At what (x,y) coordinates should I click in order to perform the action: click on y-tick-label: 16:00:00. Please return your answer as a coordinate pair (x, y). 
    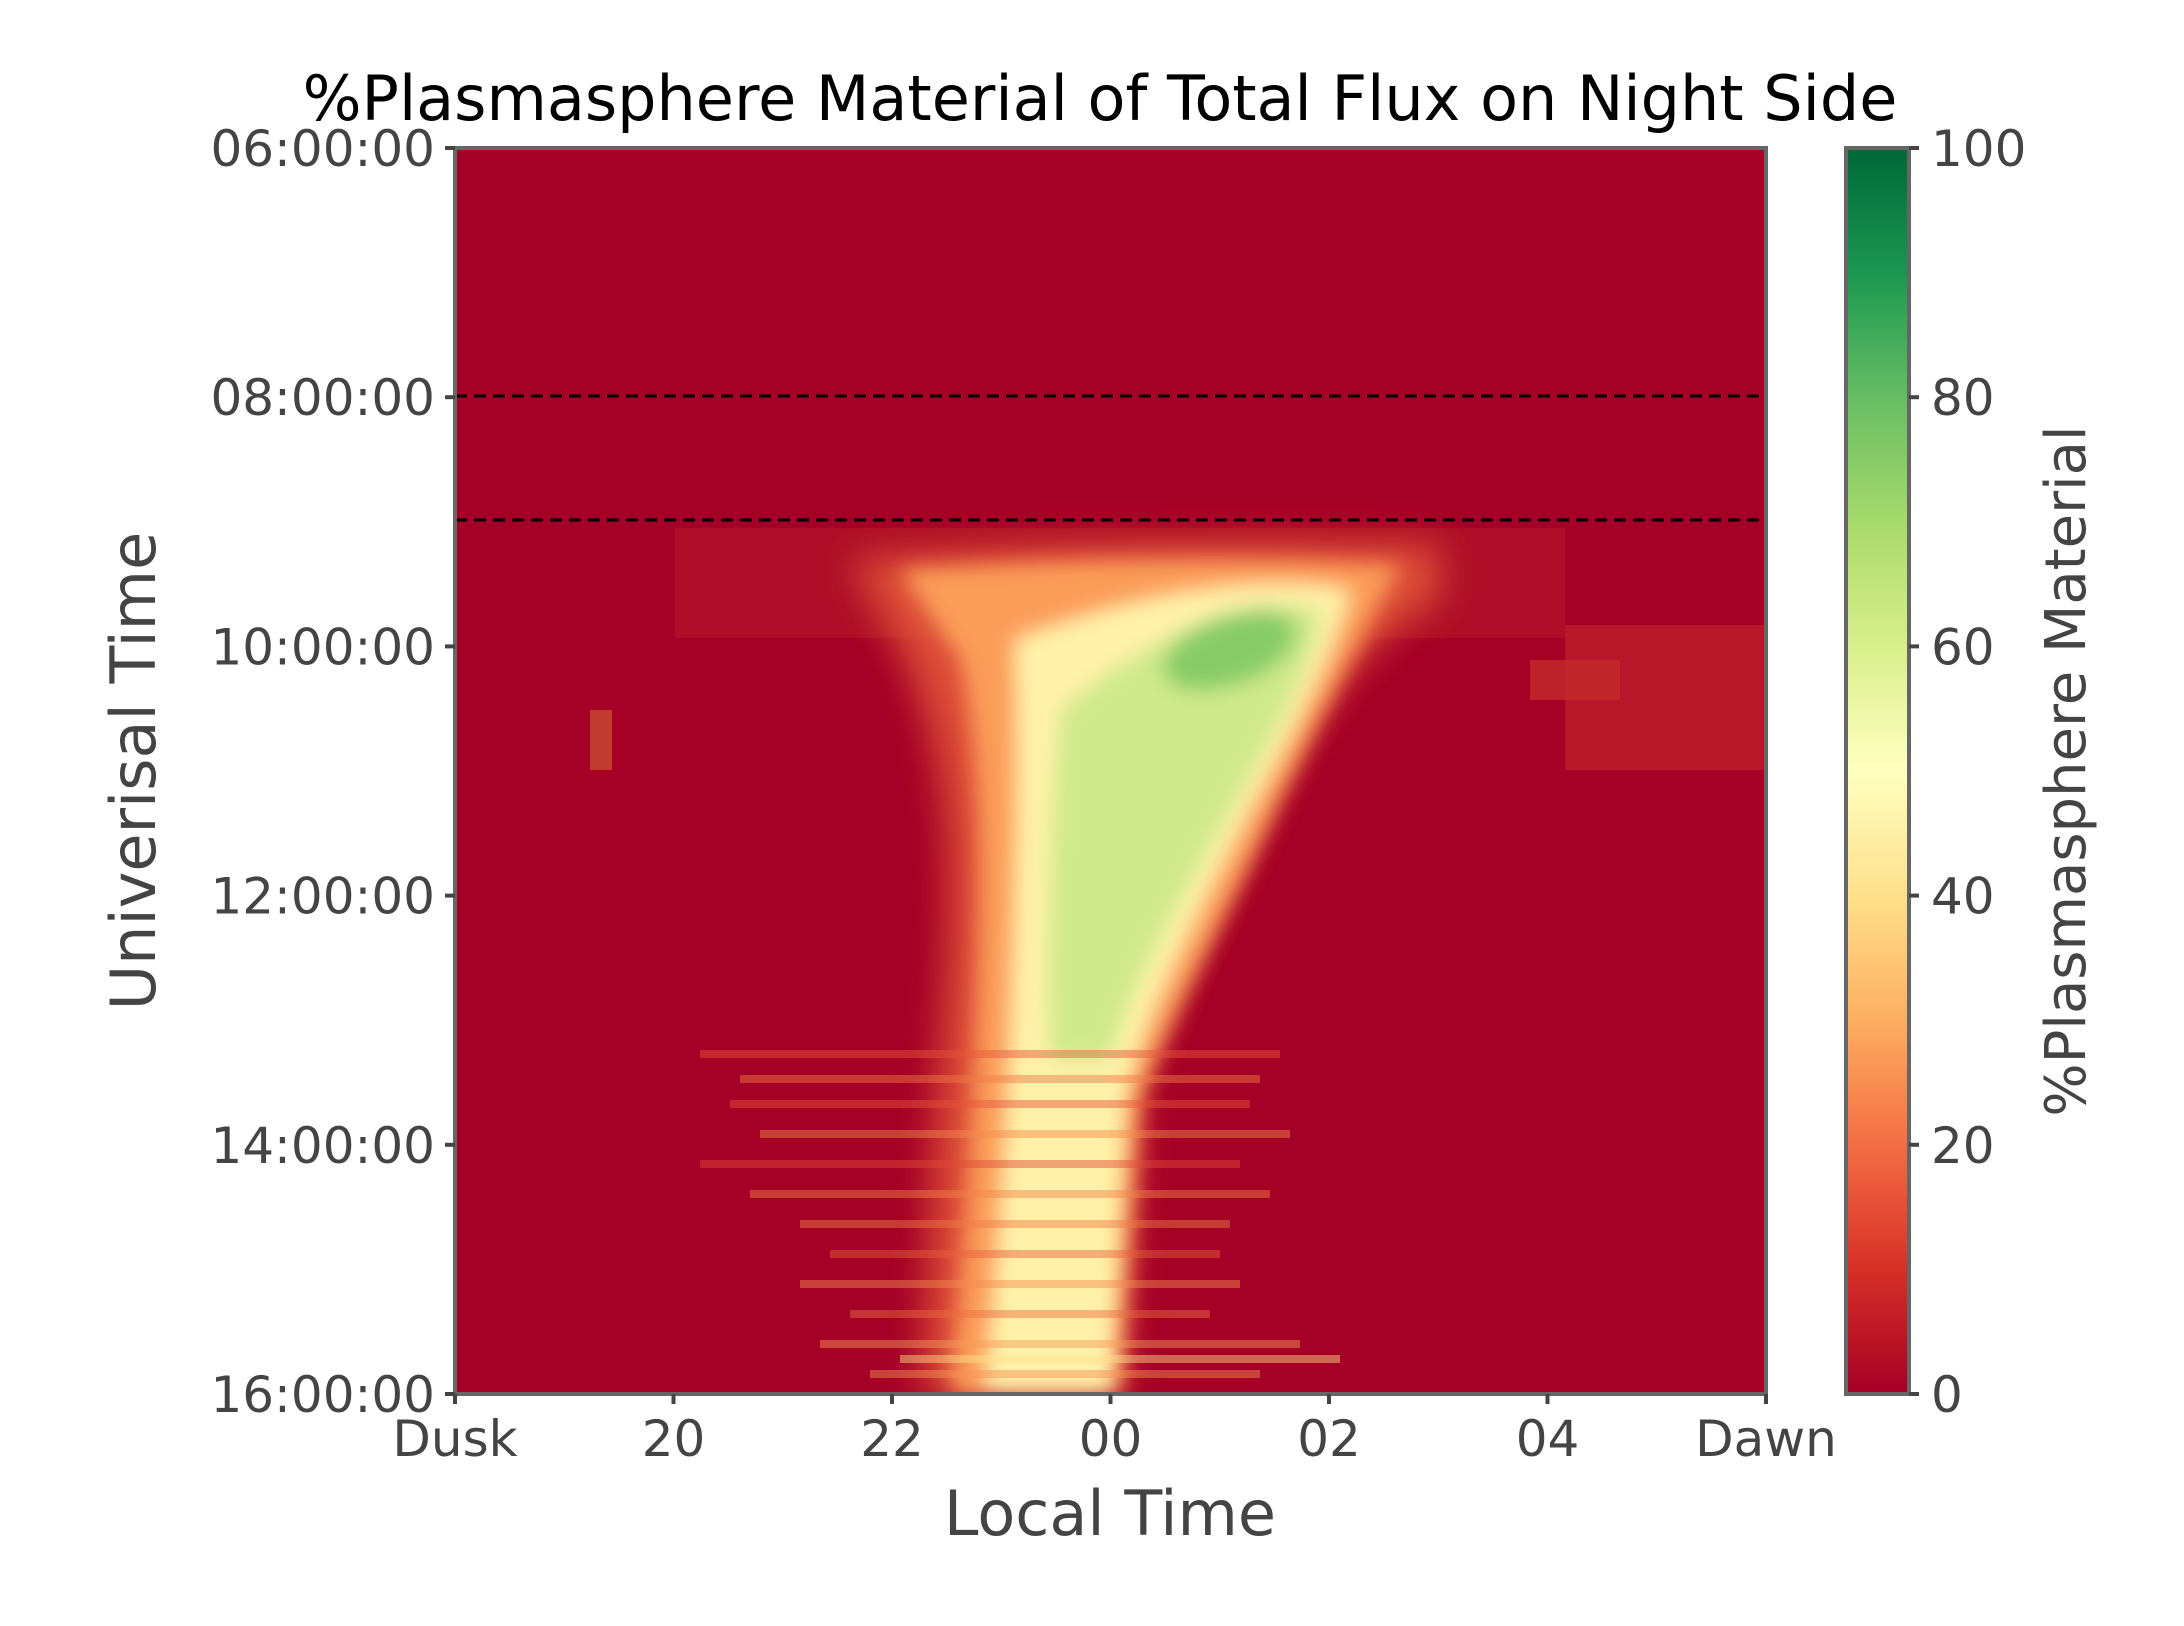
    Looking at the image, I should click on (322, 1395).